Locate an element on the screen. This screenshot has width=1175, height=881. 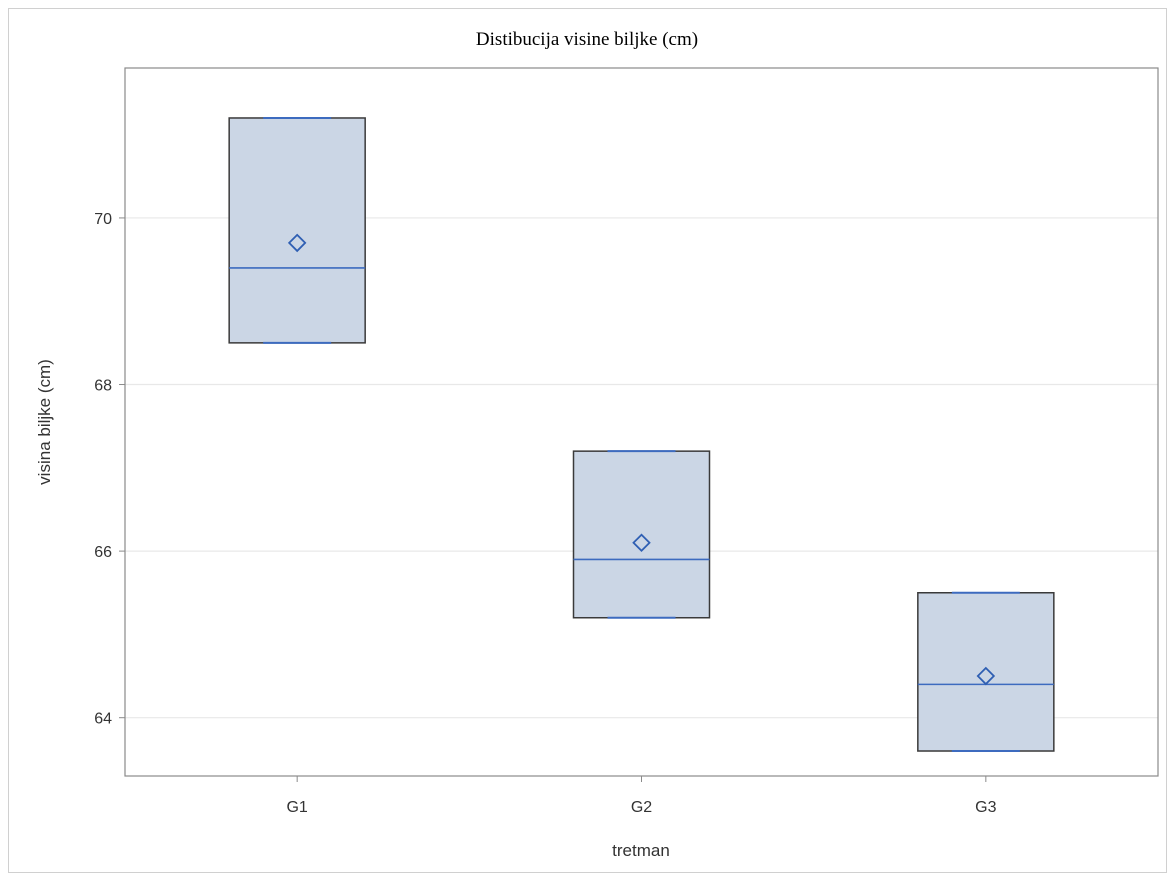
y-tick-label-70: 70 is located at coordinates (103, 219).